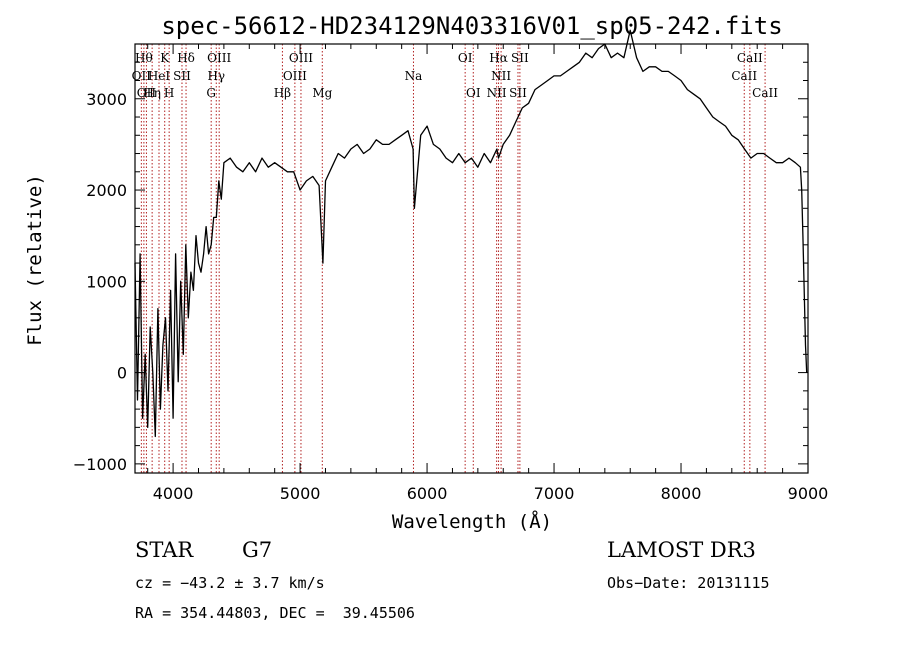  I want to click on object-subclass: G7, so click(257, 550).